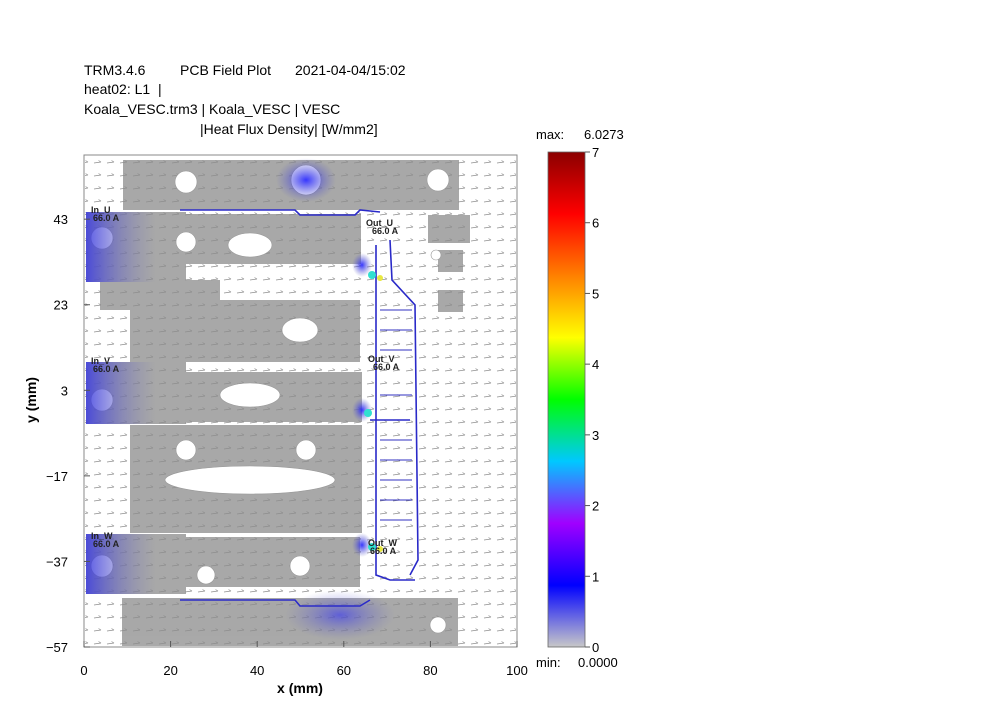 This screenshot has height=707, width=1000. Describe the element at coordinates (396, 415) in the screenshot. I see `trace-stubs` at that location.